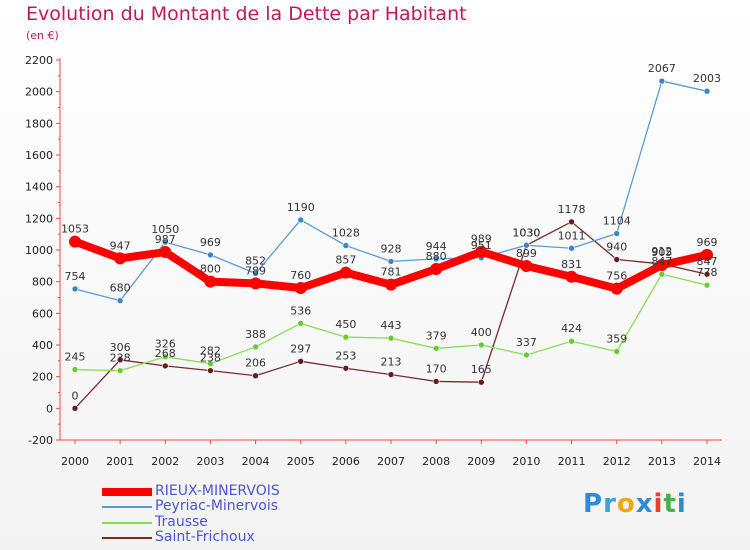 This screenshot has height=550, width=750. Describe the element at coordinates (255, 334) in the screenshot. I see `data-label: 388` at that location.